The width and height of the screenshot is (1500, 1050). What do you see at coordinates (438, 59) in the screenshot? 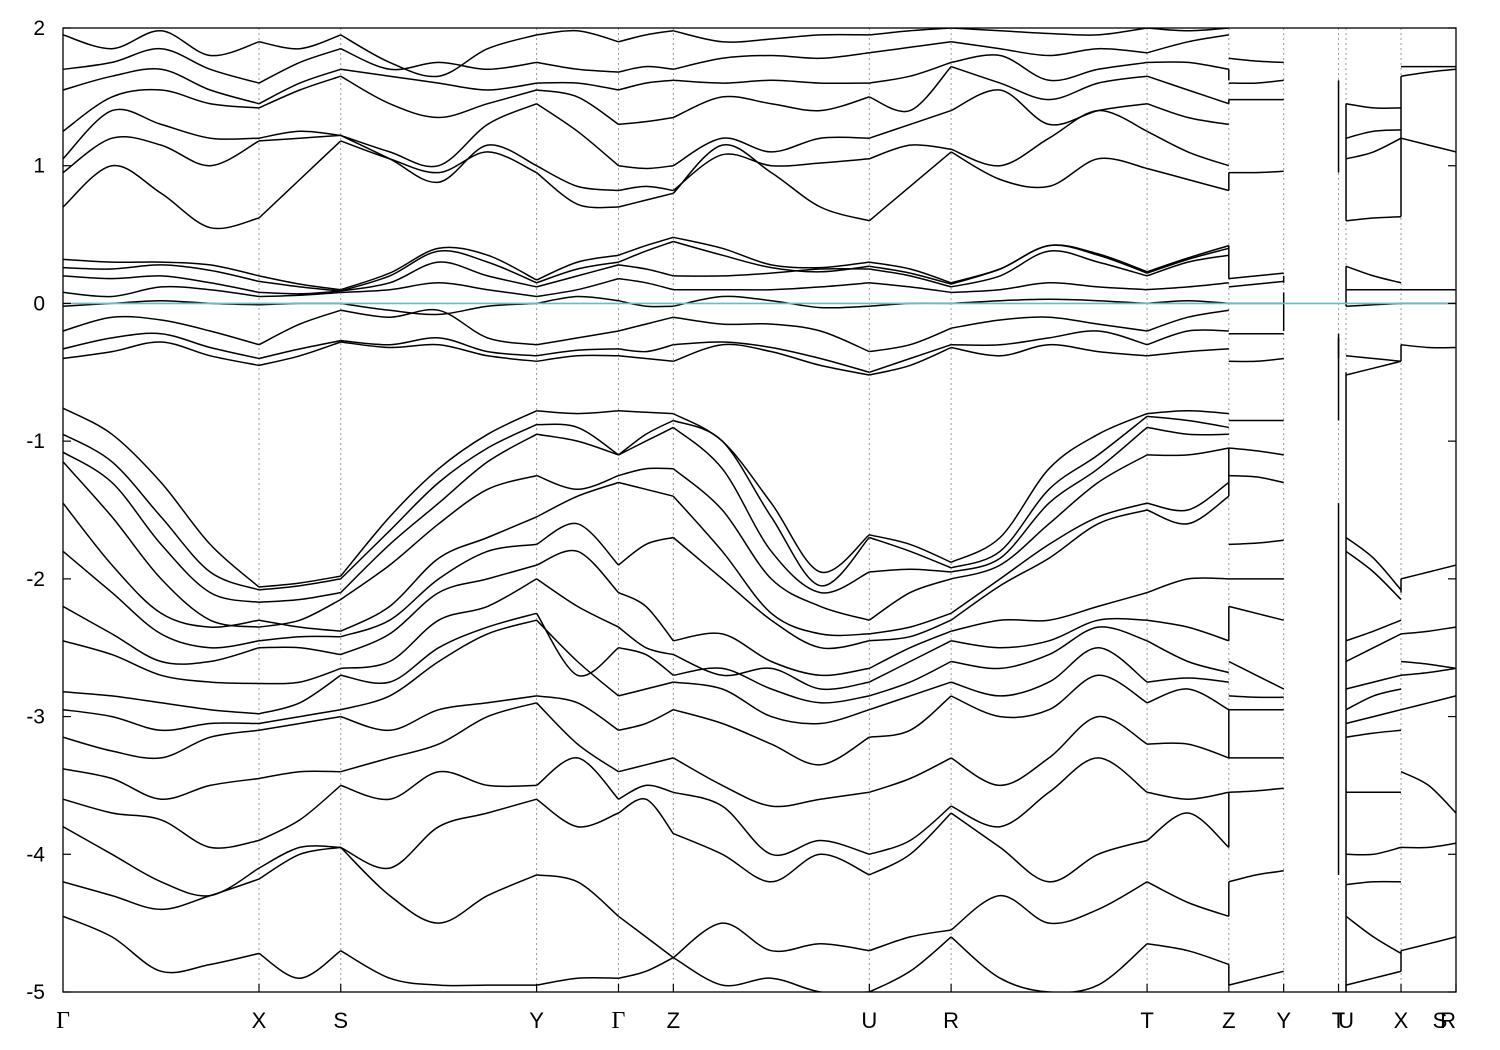
I see `band-line-u6` at bounding box center [438, 59].